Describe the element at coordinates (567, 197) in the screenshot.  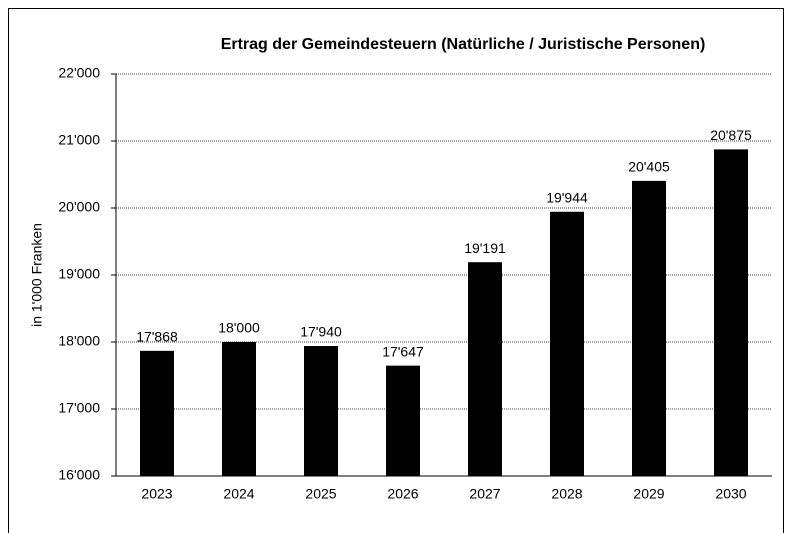
I see `data-label: 19'944` at that location.